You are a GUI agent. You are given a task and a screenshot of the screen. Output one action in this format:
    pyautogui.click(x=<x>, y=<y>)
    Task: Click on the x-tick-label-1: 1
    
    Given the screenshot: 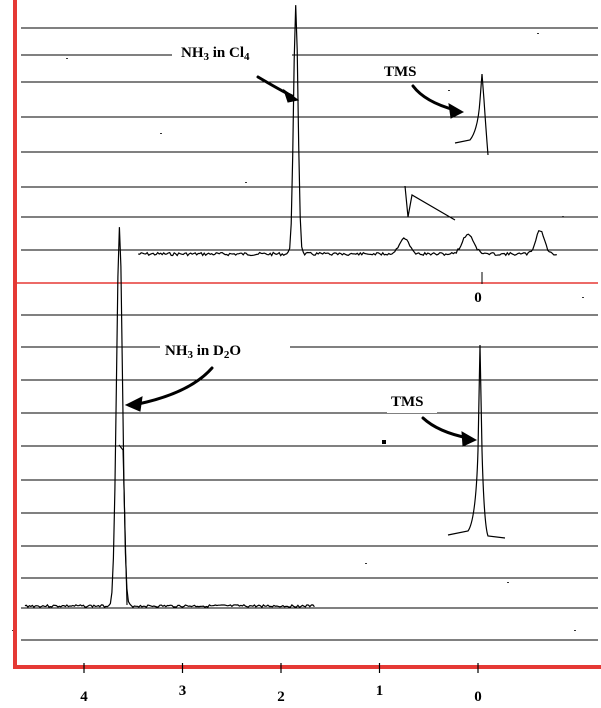 What is the action you would take?
    pyautogui.click(x=380, y=691)
    